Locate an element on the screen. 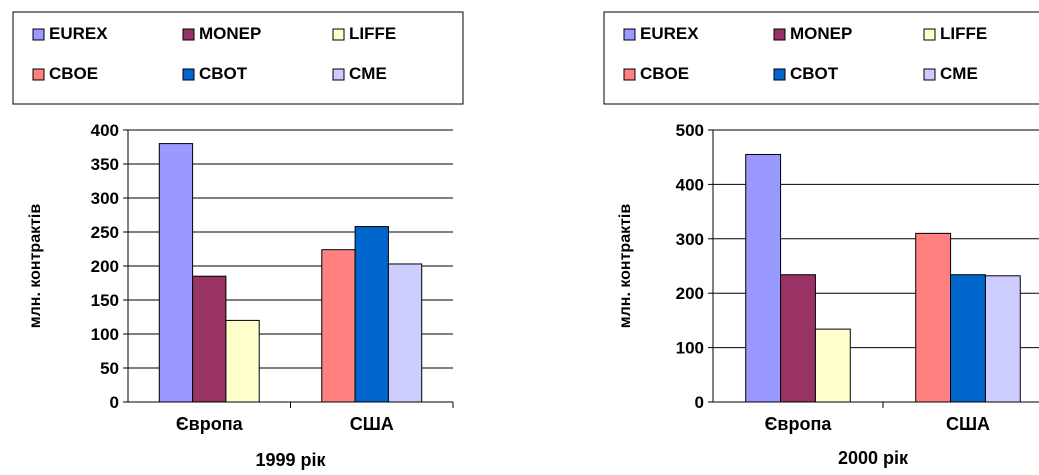 The height and width of the screenshot is (475, 1039). y-tick-label: 500 is located at coordinates (690, 130).